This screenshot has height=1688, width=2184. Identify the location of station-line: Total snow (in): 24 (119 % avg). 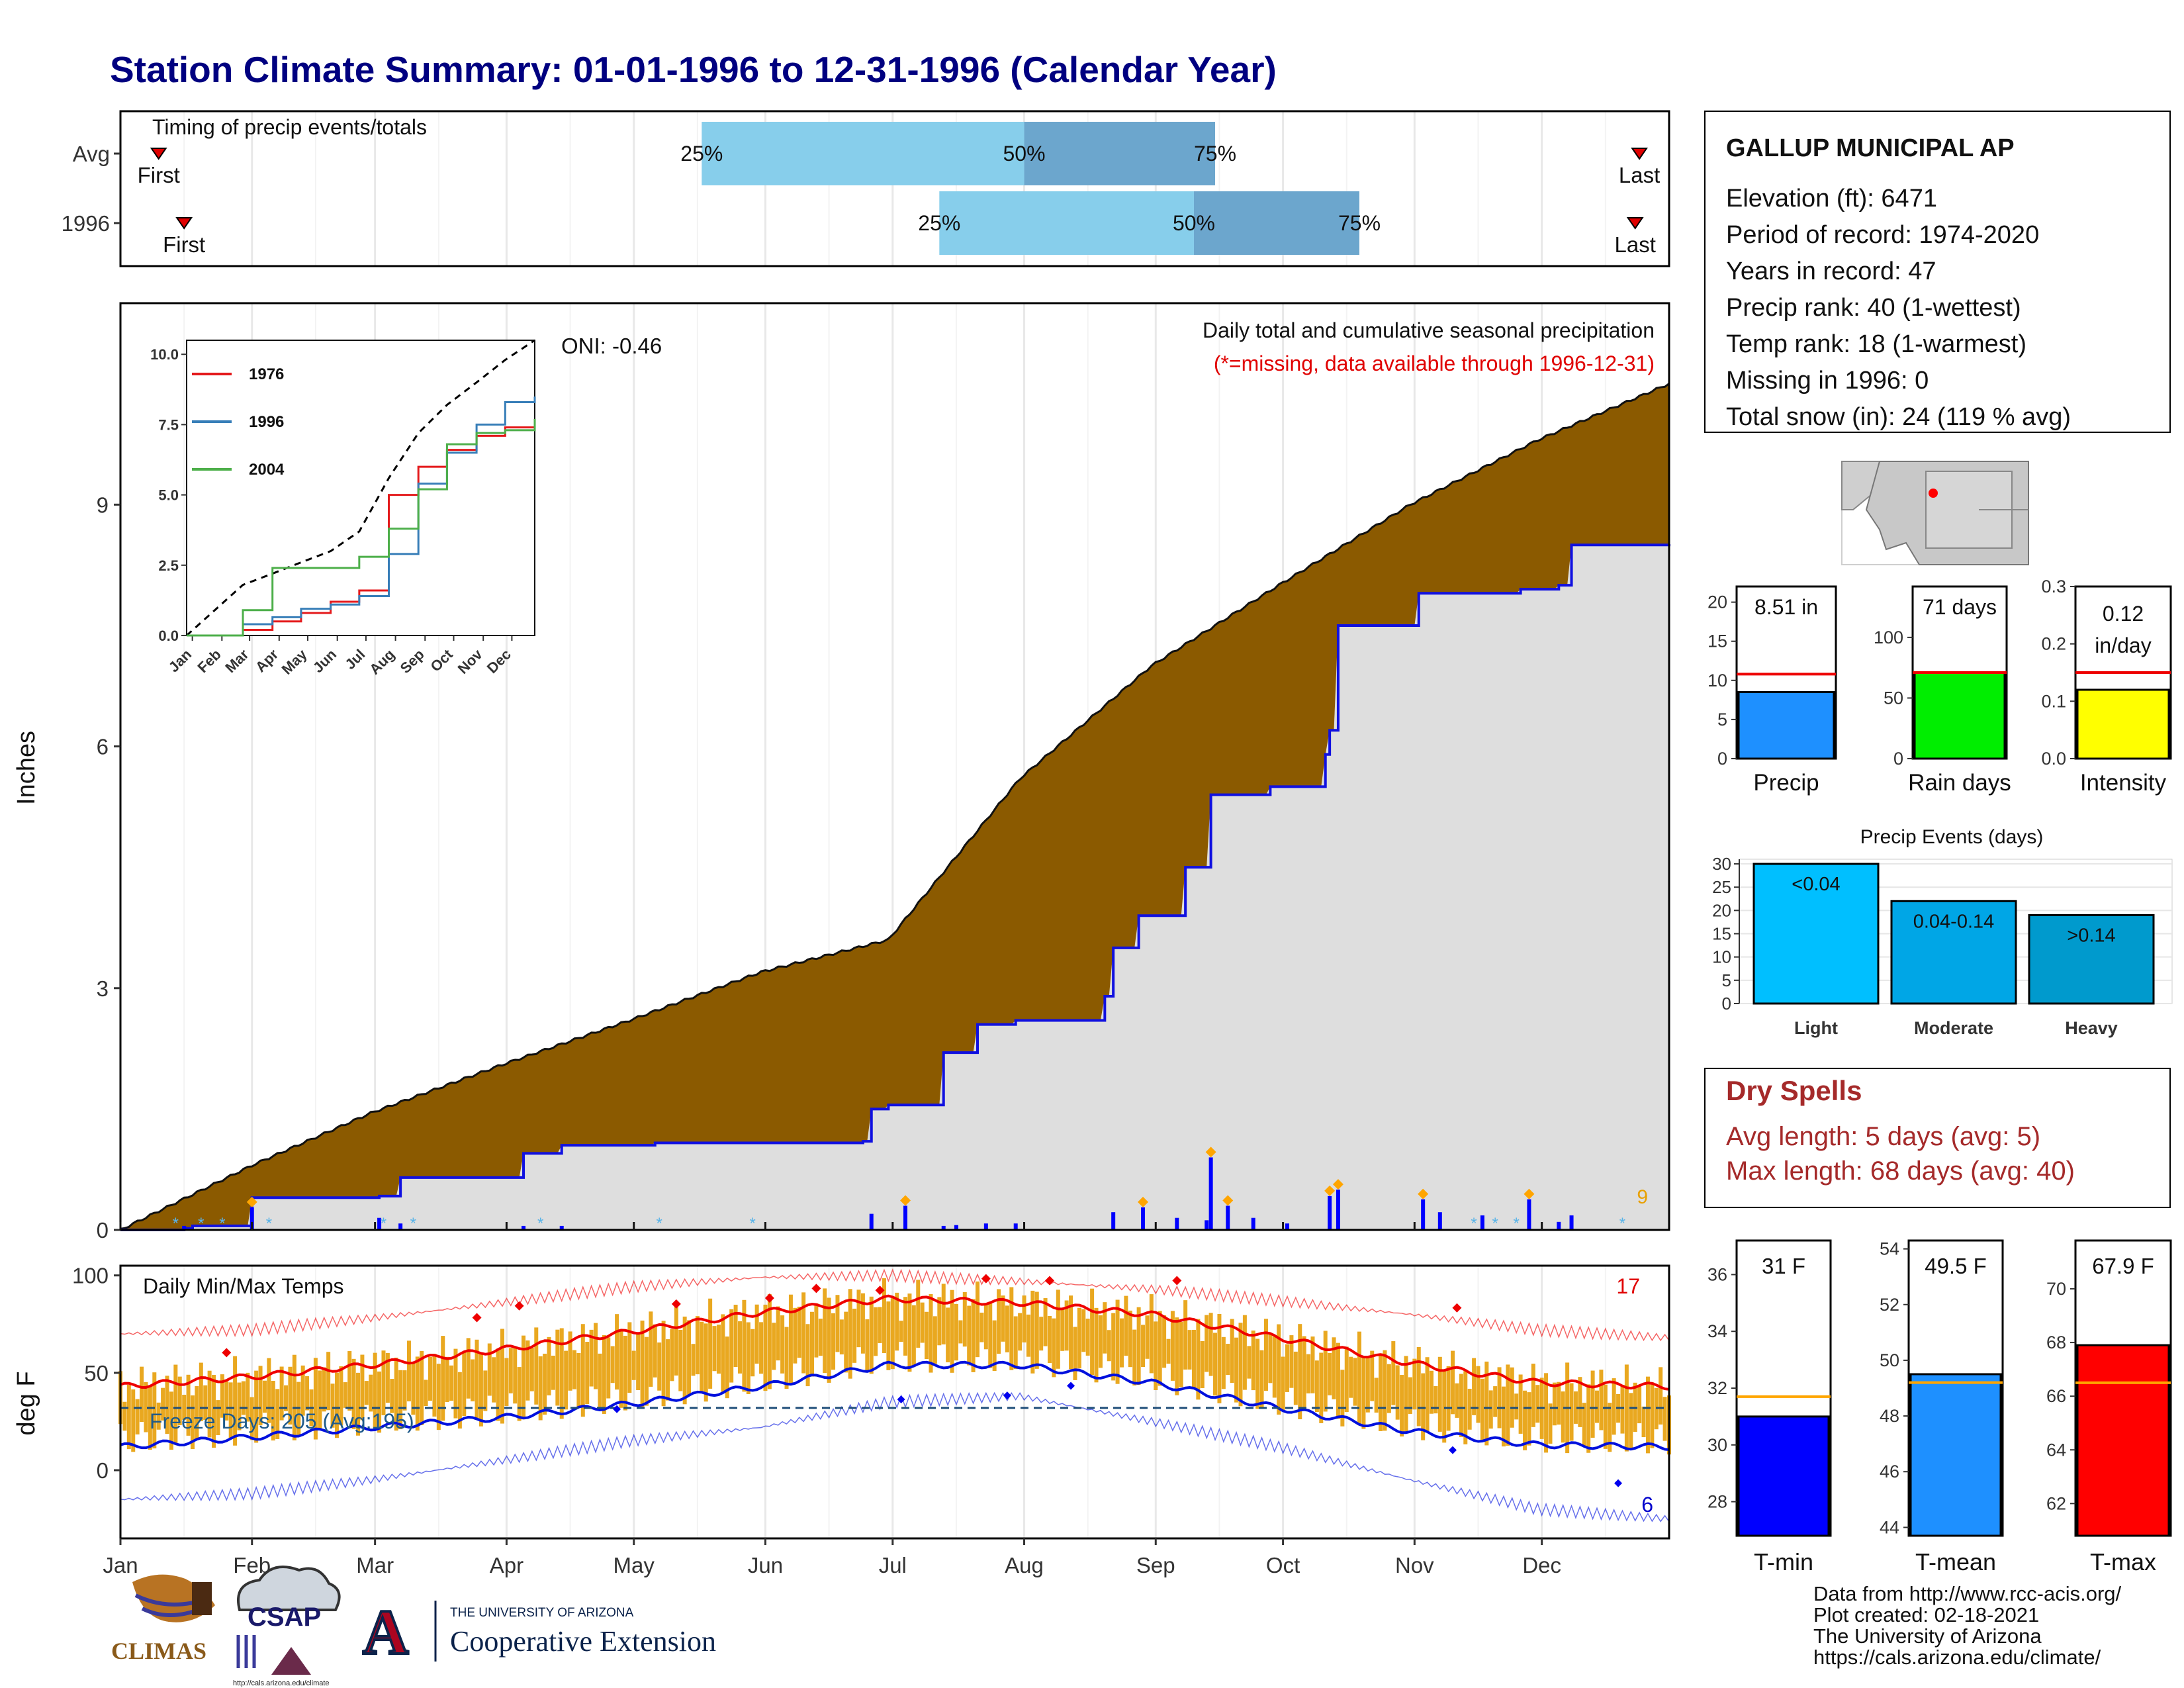
(1898, 417).